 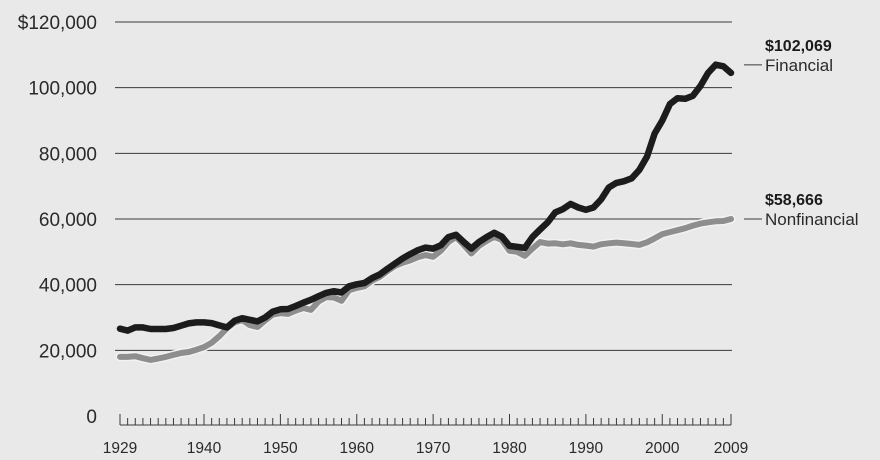 I want to click on y-tick-label: 0, so click(x=91, y=417).